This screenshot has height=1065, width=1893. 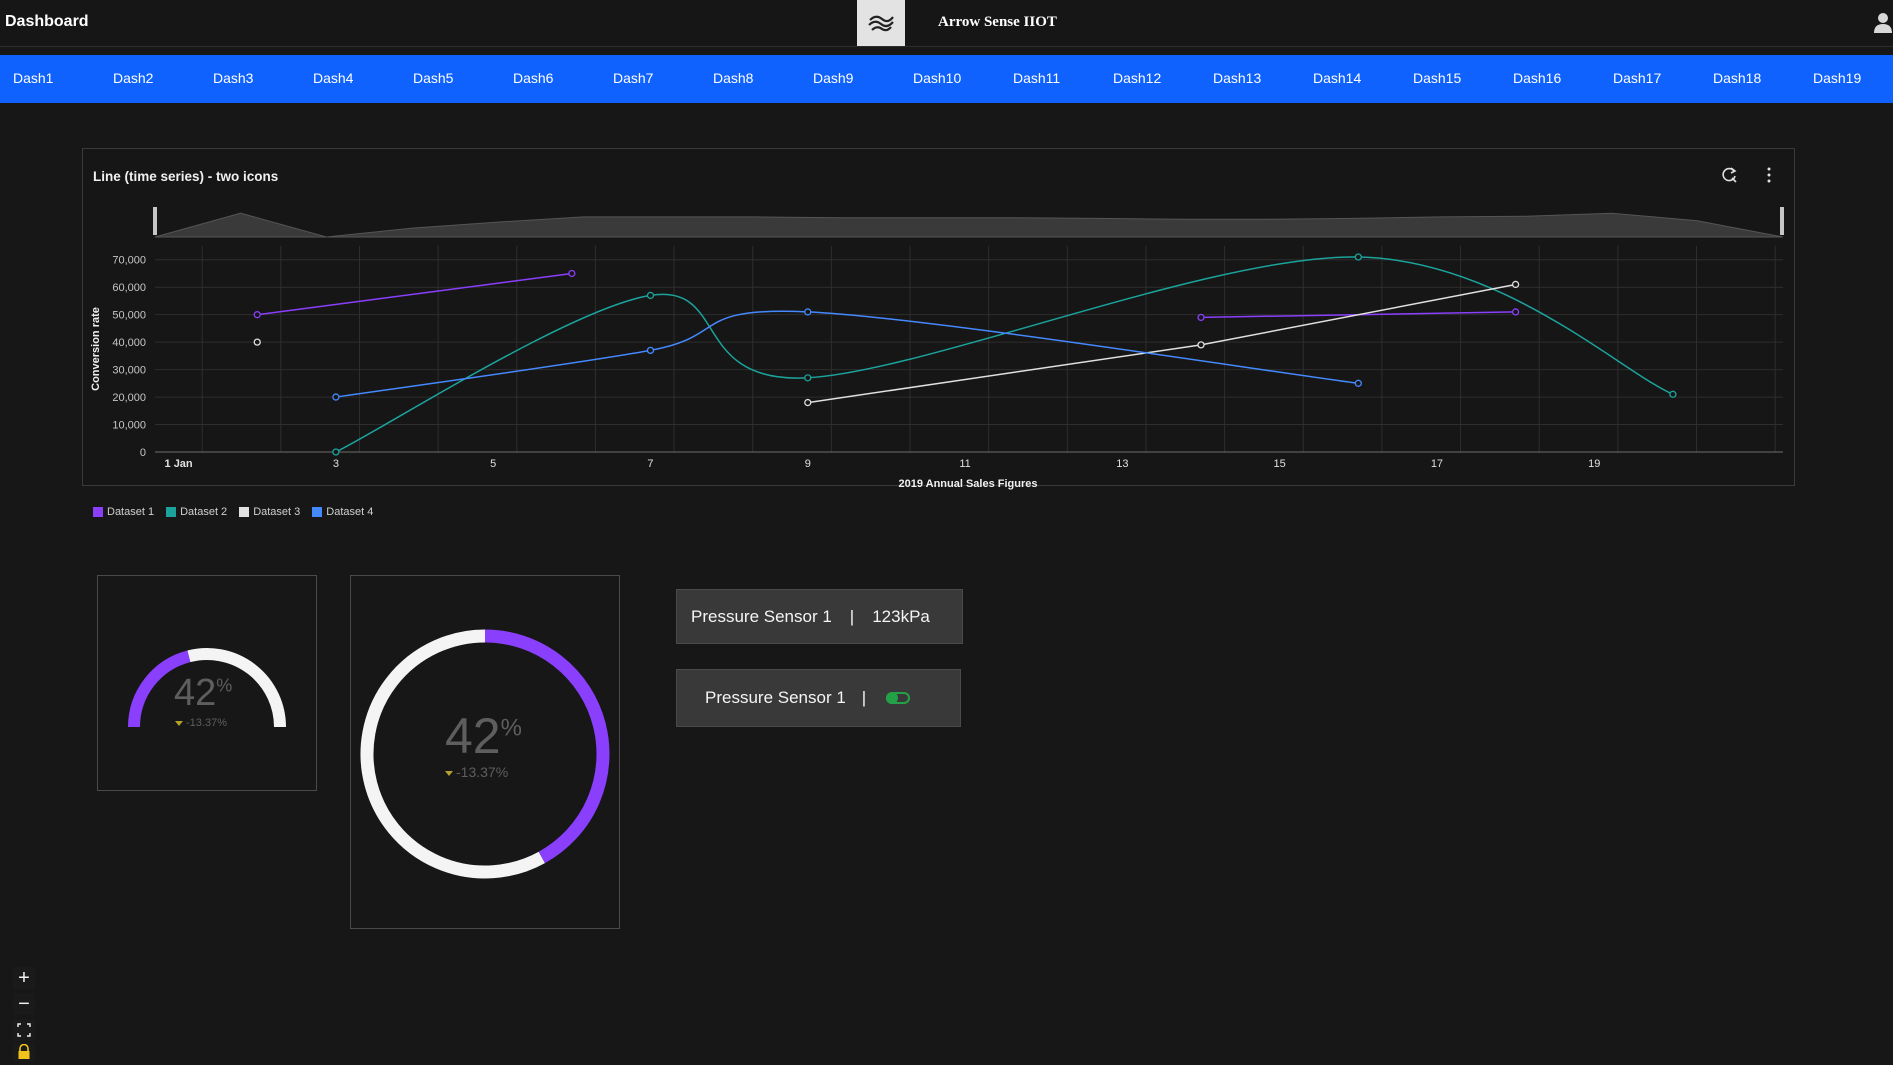 What do you see at coordinates (1782, 221) in the screenshot?
I see `brush-handle-right-icon` at bounding box center [1782, 221].